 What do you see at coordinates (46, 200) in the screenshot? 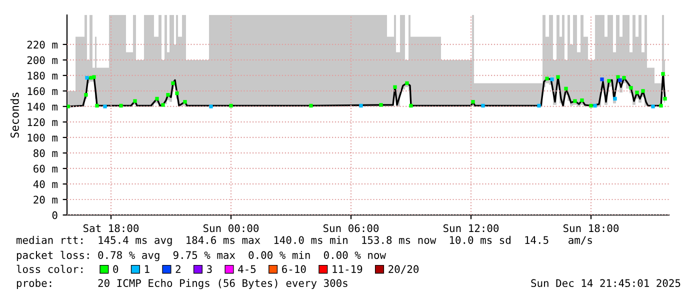
I see `y-tick-label: 20 m` at bounding box center [46, 200].